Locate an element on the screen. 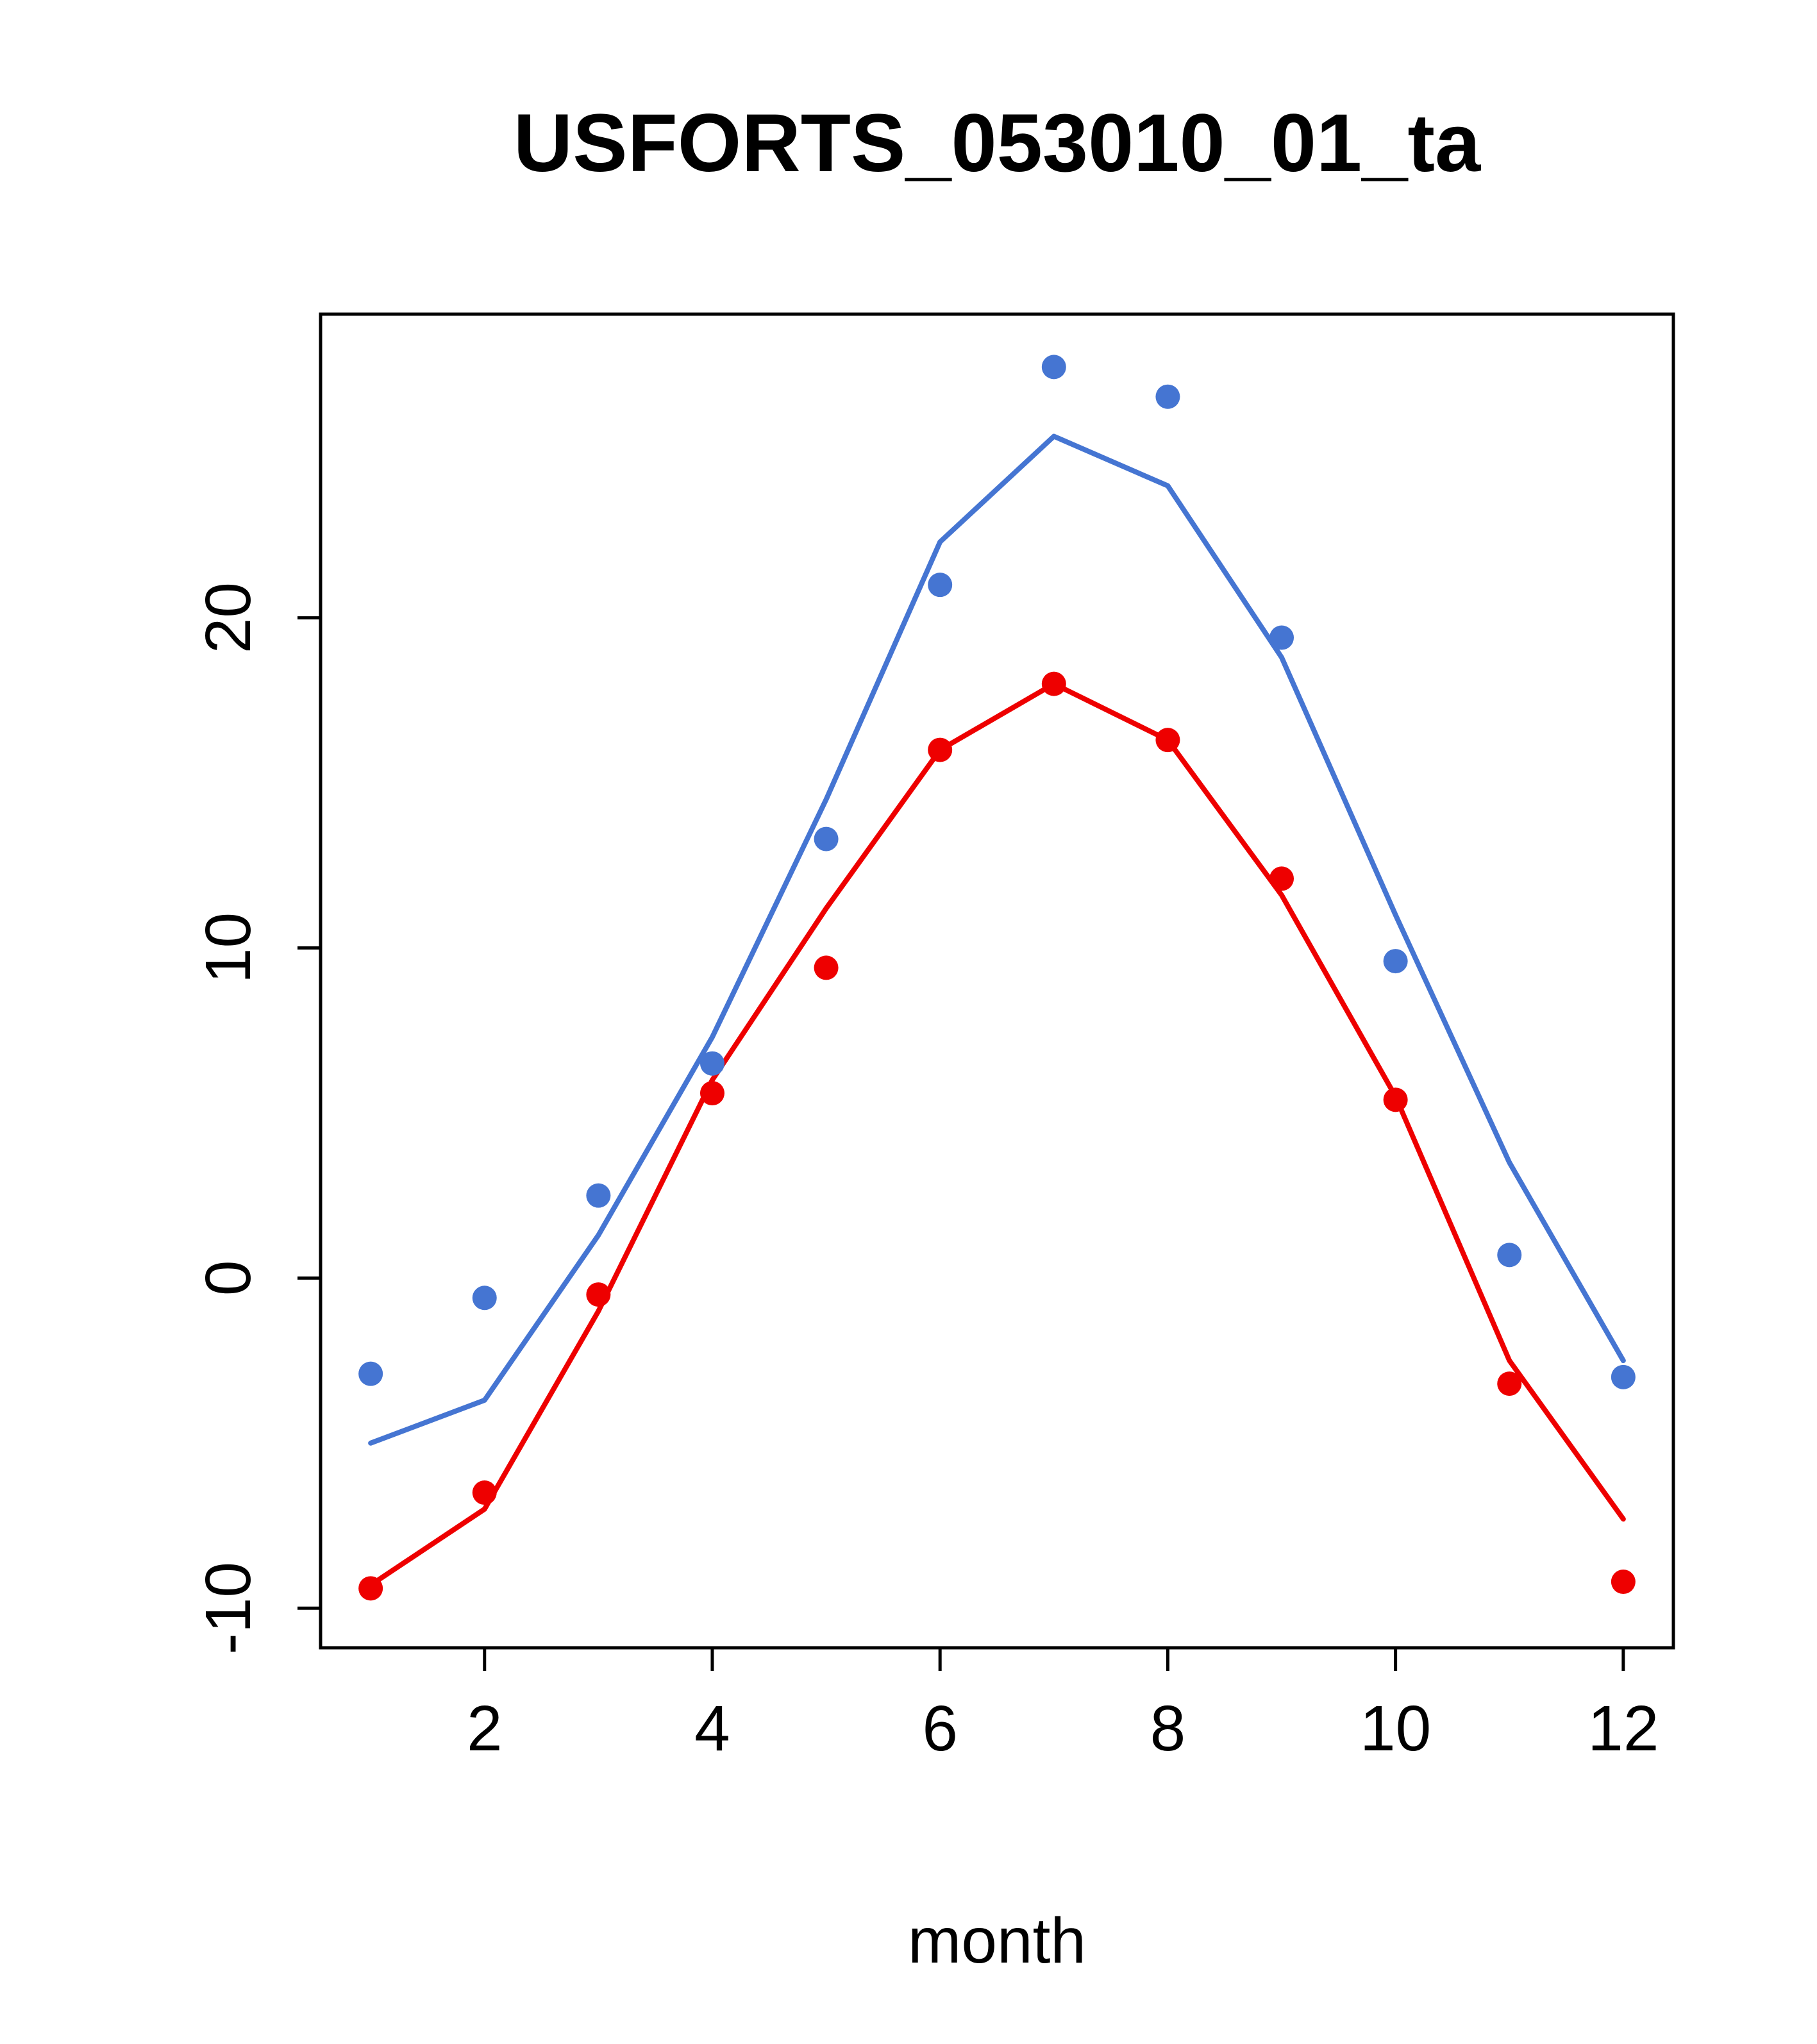  y-tick-label: -10 is located at coordinates (228, 1608).